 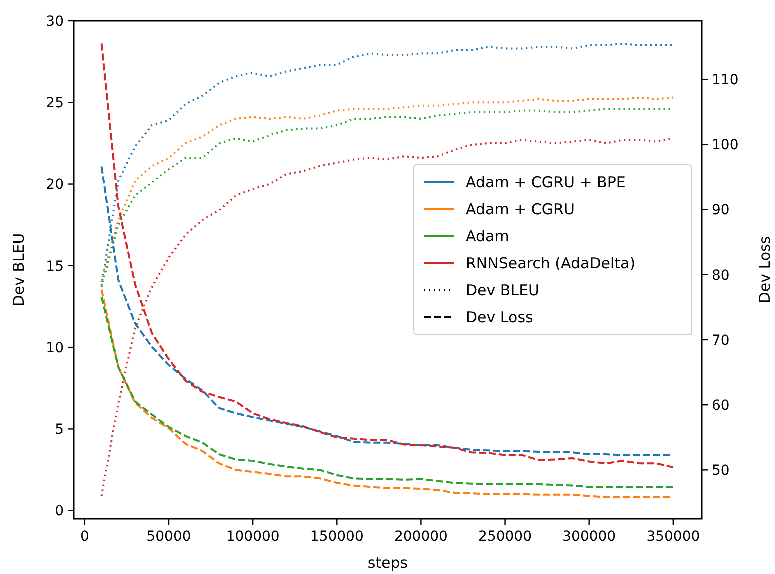 I want to click on x-axis-title: steps, so click(x=388, y=563).